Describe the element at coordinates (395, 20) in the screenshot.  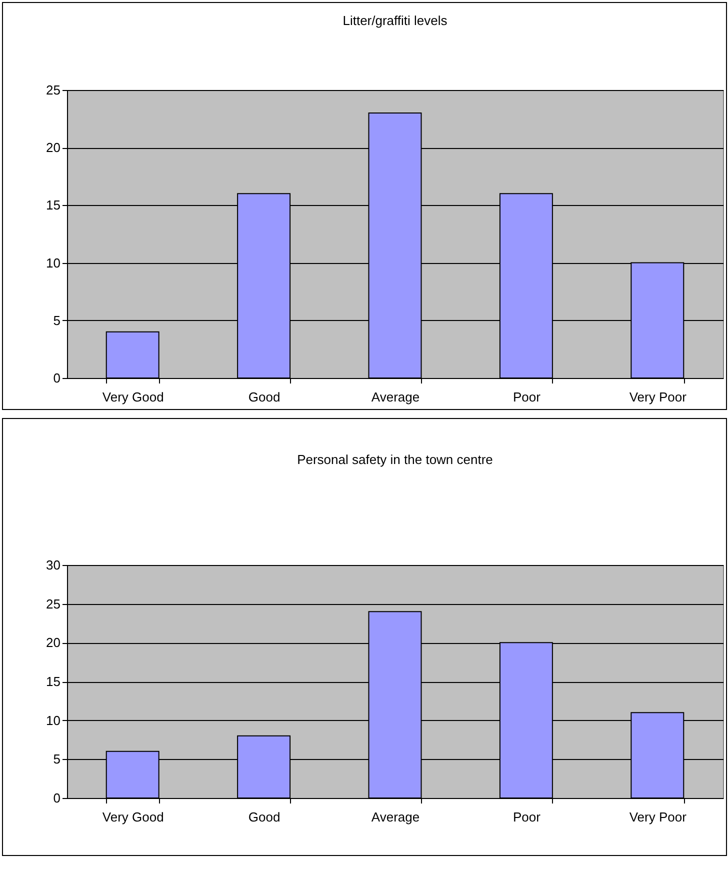
I see `chart-title: Litter/graffiti levels` at that location.